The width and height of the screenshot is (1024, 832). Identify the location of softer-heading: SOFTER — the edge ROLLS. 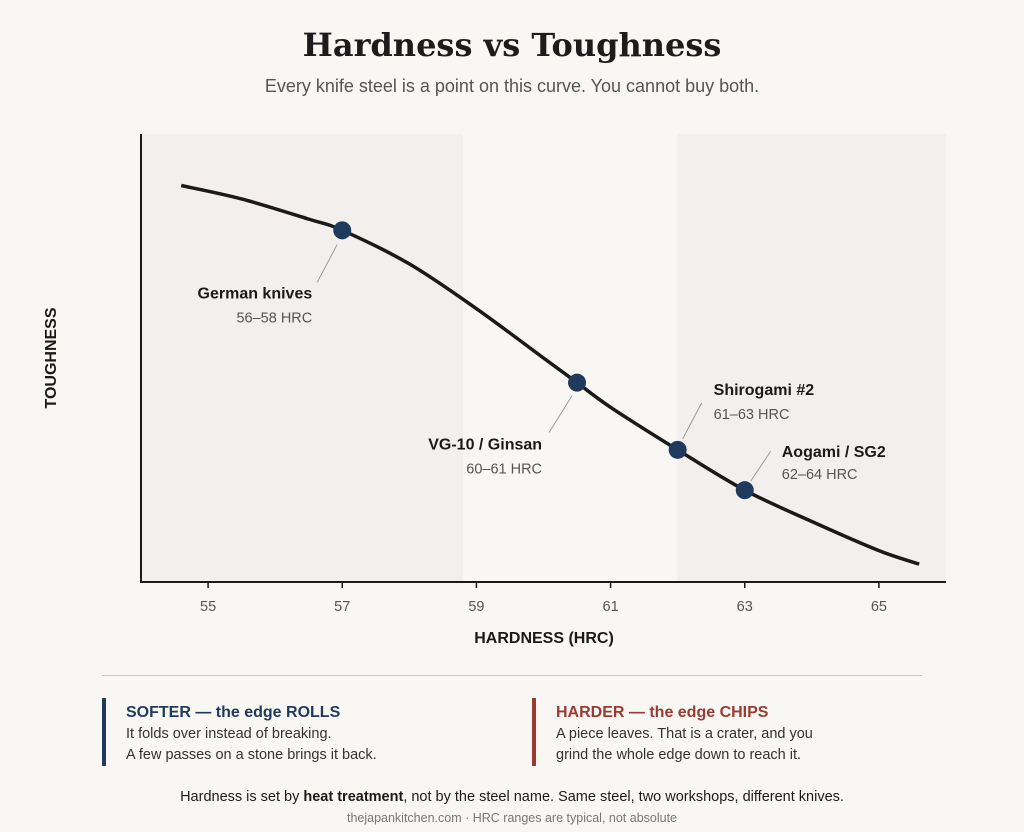
(233, 712).